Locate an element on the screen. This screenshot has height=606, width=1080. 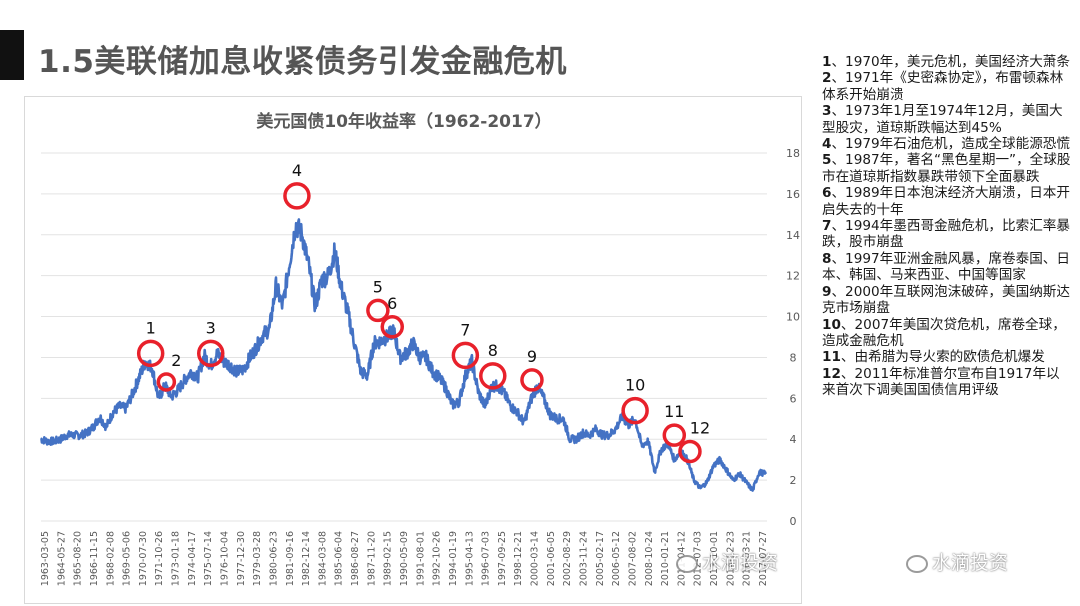
x-tick-label: 2001-06-05 is located at coordinates (551, 558).